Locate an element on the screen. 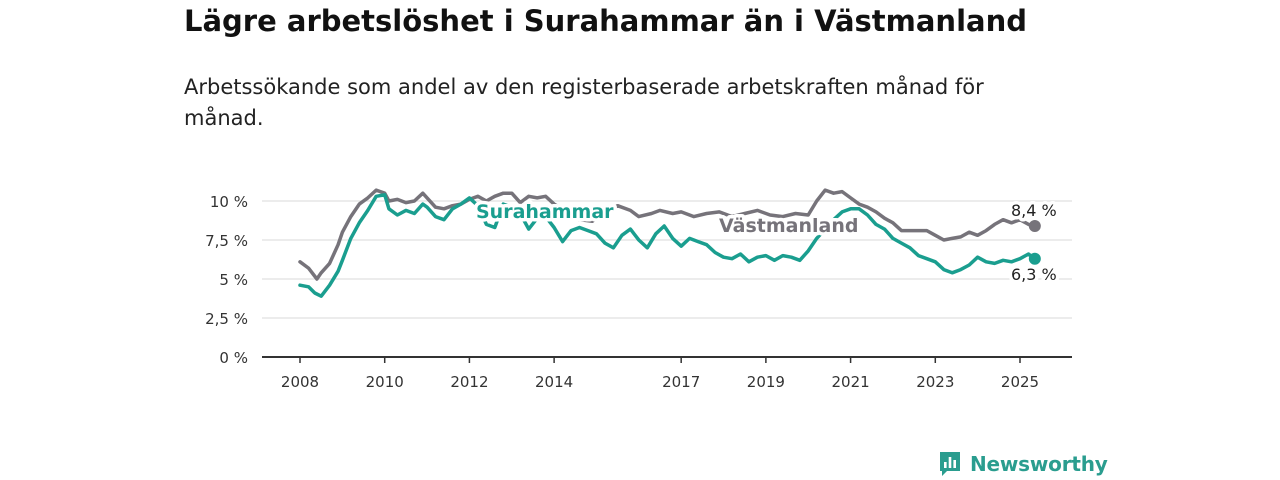 This screenshot has height=480, width=1280. x-tick-label: 2021 is located at coordinates (850, 382).